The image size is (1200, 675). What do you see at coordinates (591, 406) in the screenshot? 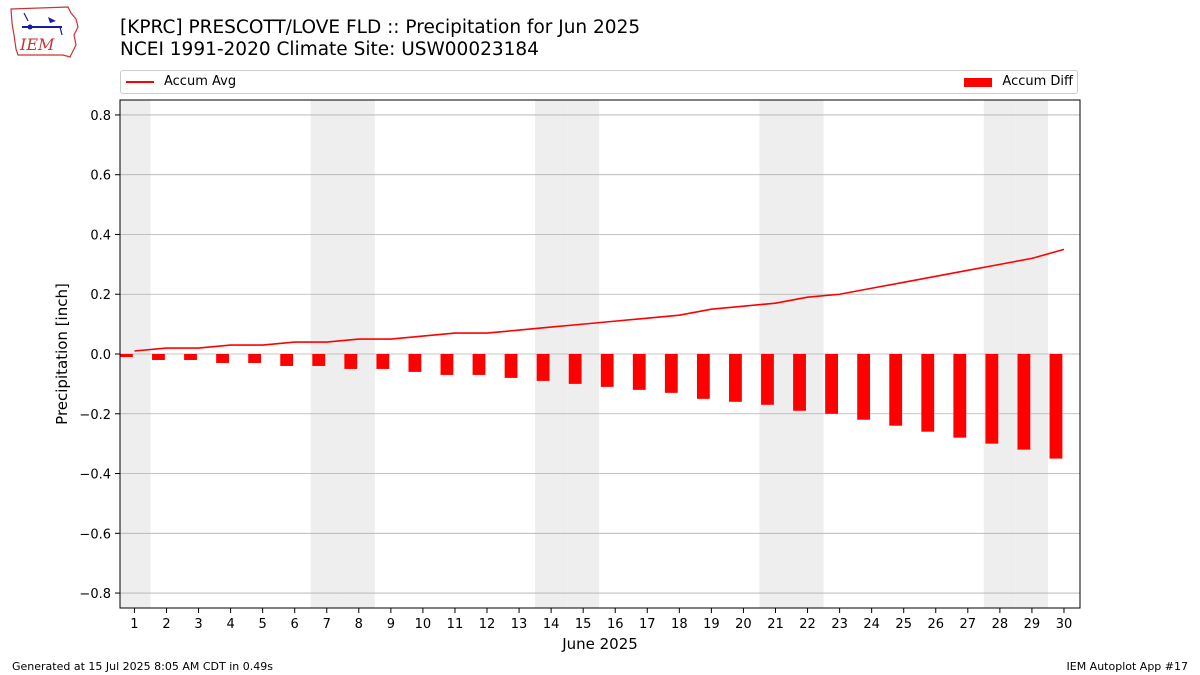
I see `accum-diff-bars` at bounding box center [591, 406].